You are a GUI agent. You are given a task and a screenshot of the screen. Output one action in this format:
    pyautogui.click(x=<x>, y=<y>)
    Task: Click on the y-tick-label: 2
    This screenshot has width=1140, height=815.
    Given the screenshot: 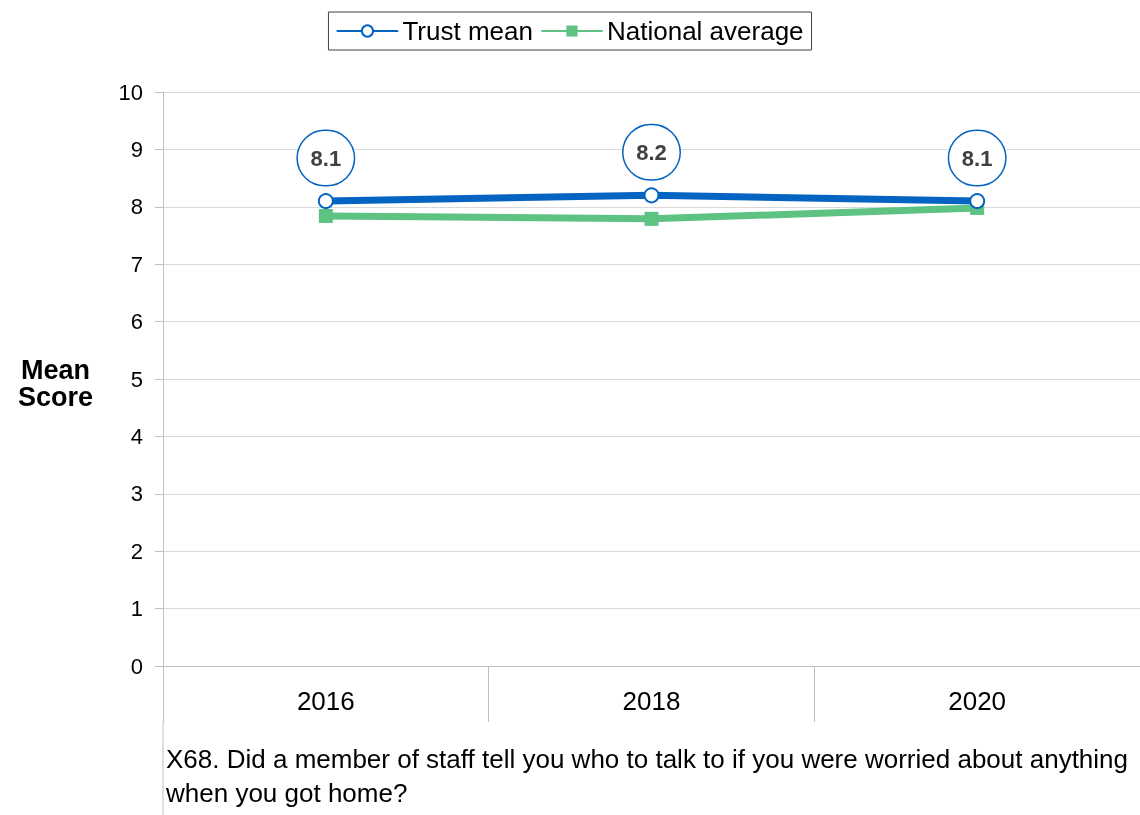 What is the action you would take?
    pyautogui.click(x=136, y=551)
    